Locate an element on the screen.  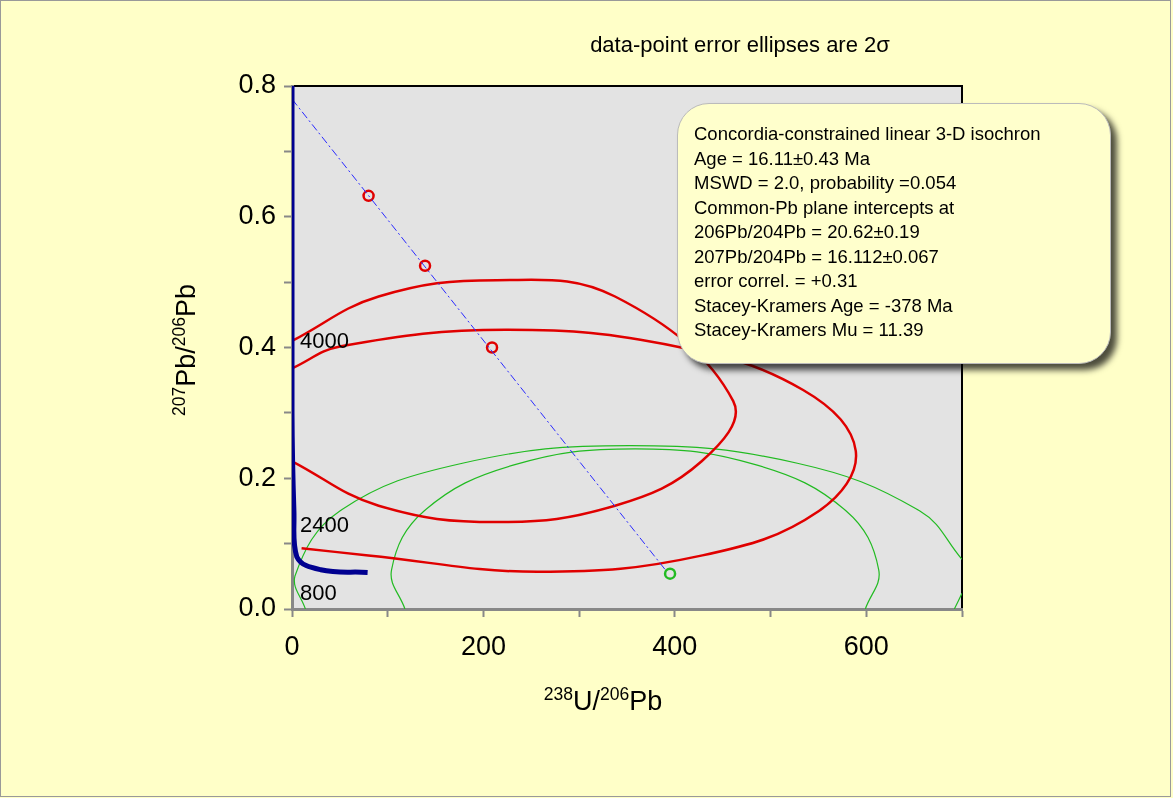
y-tick-label: 0.8 is located at coordinates (257, 84).